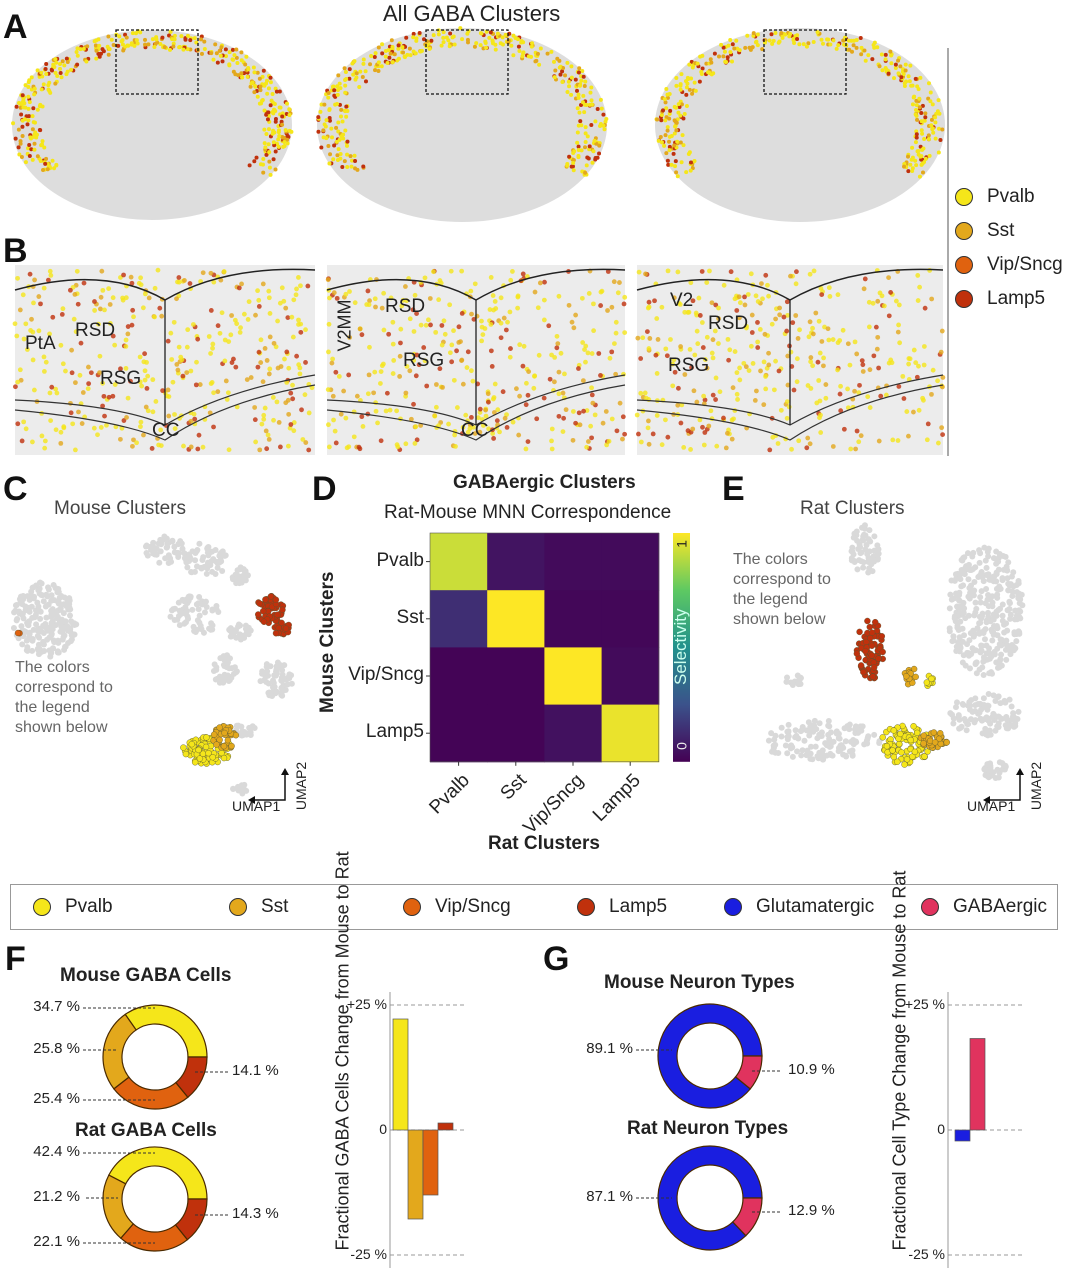 The image size is (1066, 1280). Describe the element at coordinates (991, 806) in the screenshot. I see `umap1-label-rat: UMAP1` at that location.